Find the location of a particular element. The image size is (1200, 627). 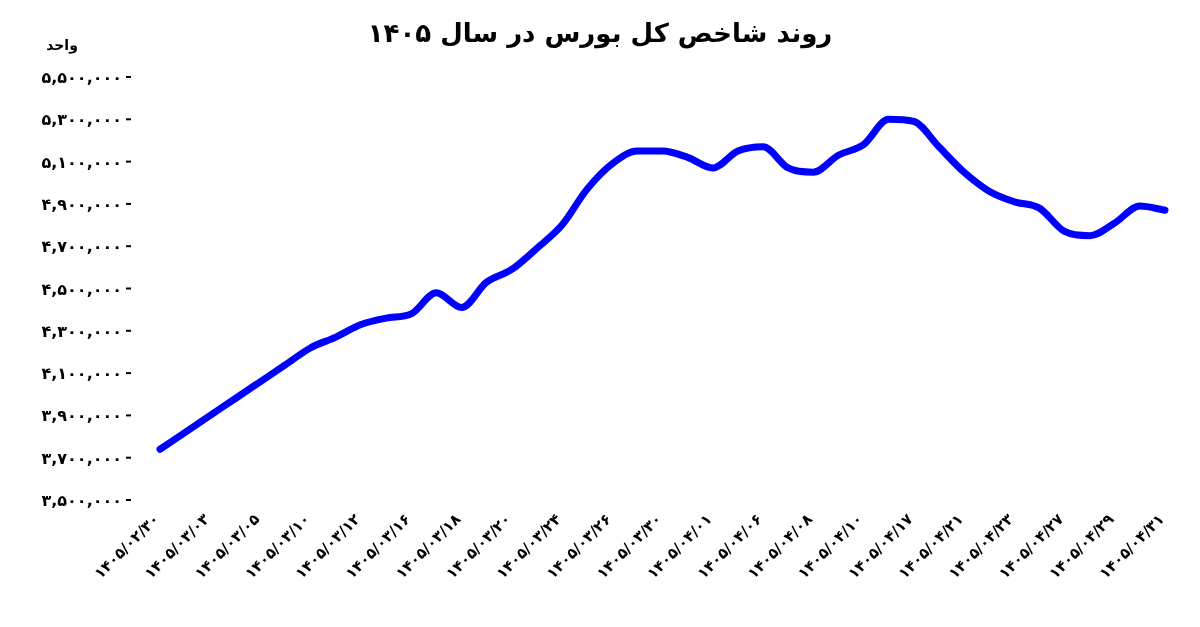

y-tick-label: ۴,۹۰۰,۰۰۰ is located at coordinates (81, 204).